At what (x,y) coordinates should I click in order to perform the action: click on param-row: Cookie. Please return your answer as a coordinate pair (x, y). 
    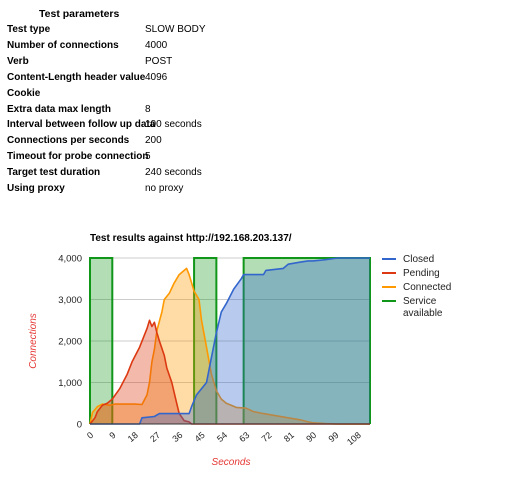
    Looking at the image, I should click on (157, 96).